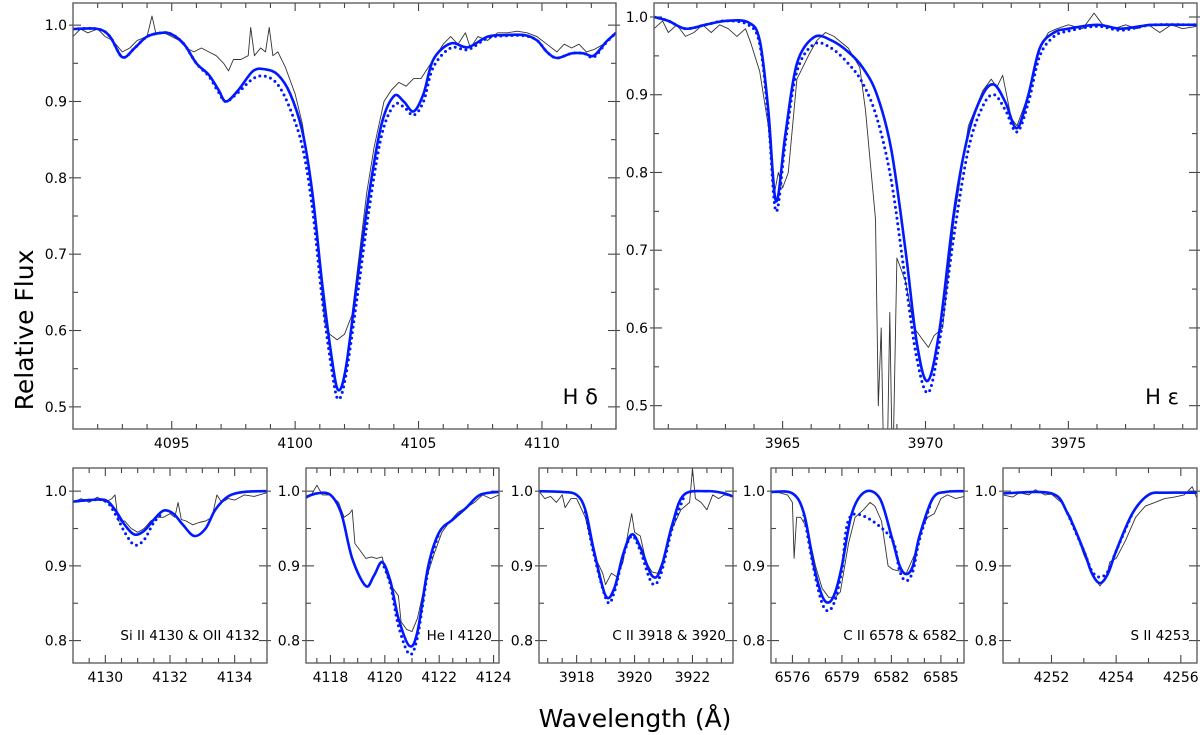 Image resolution: width=1200 pixels, height=735 pixels. Describe the element at coordinates (190, 636) in the screenshot. I see `panel-label: Si II 4130 & OII 4132` at that location.